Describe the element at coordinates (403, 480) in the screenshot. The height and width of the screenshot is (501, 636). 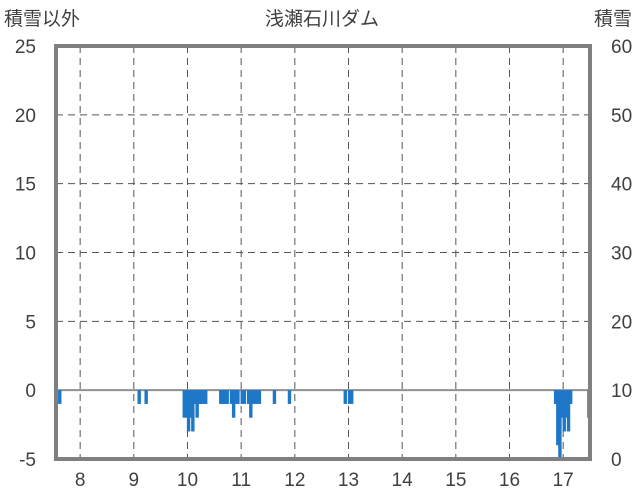
I see `x-tick-label: 14` at that location.